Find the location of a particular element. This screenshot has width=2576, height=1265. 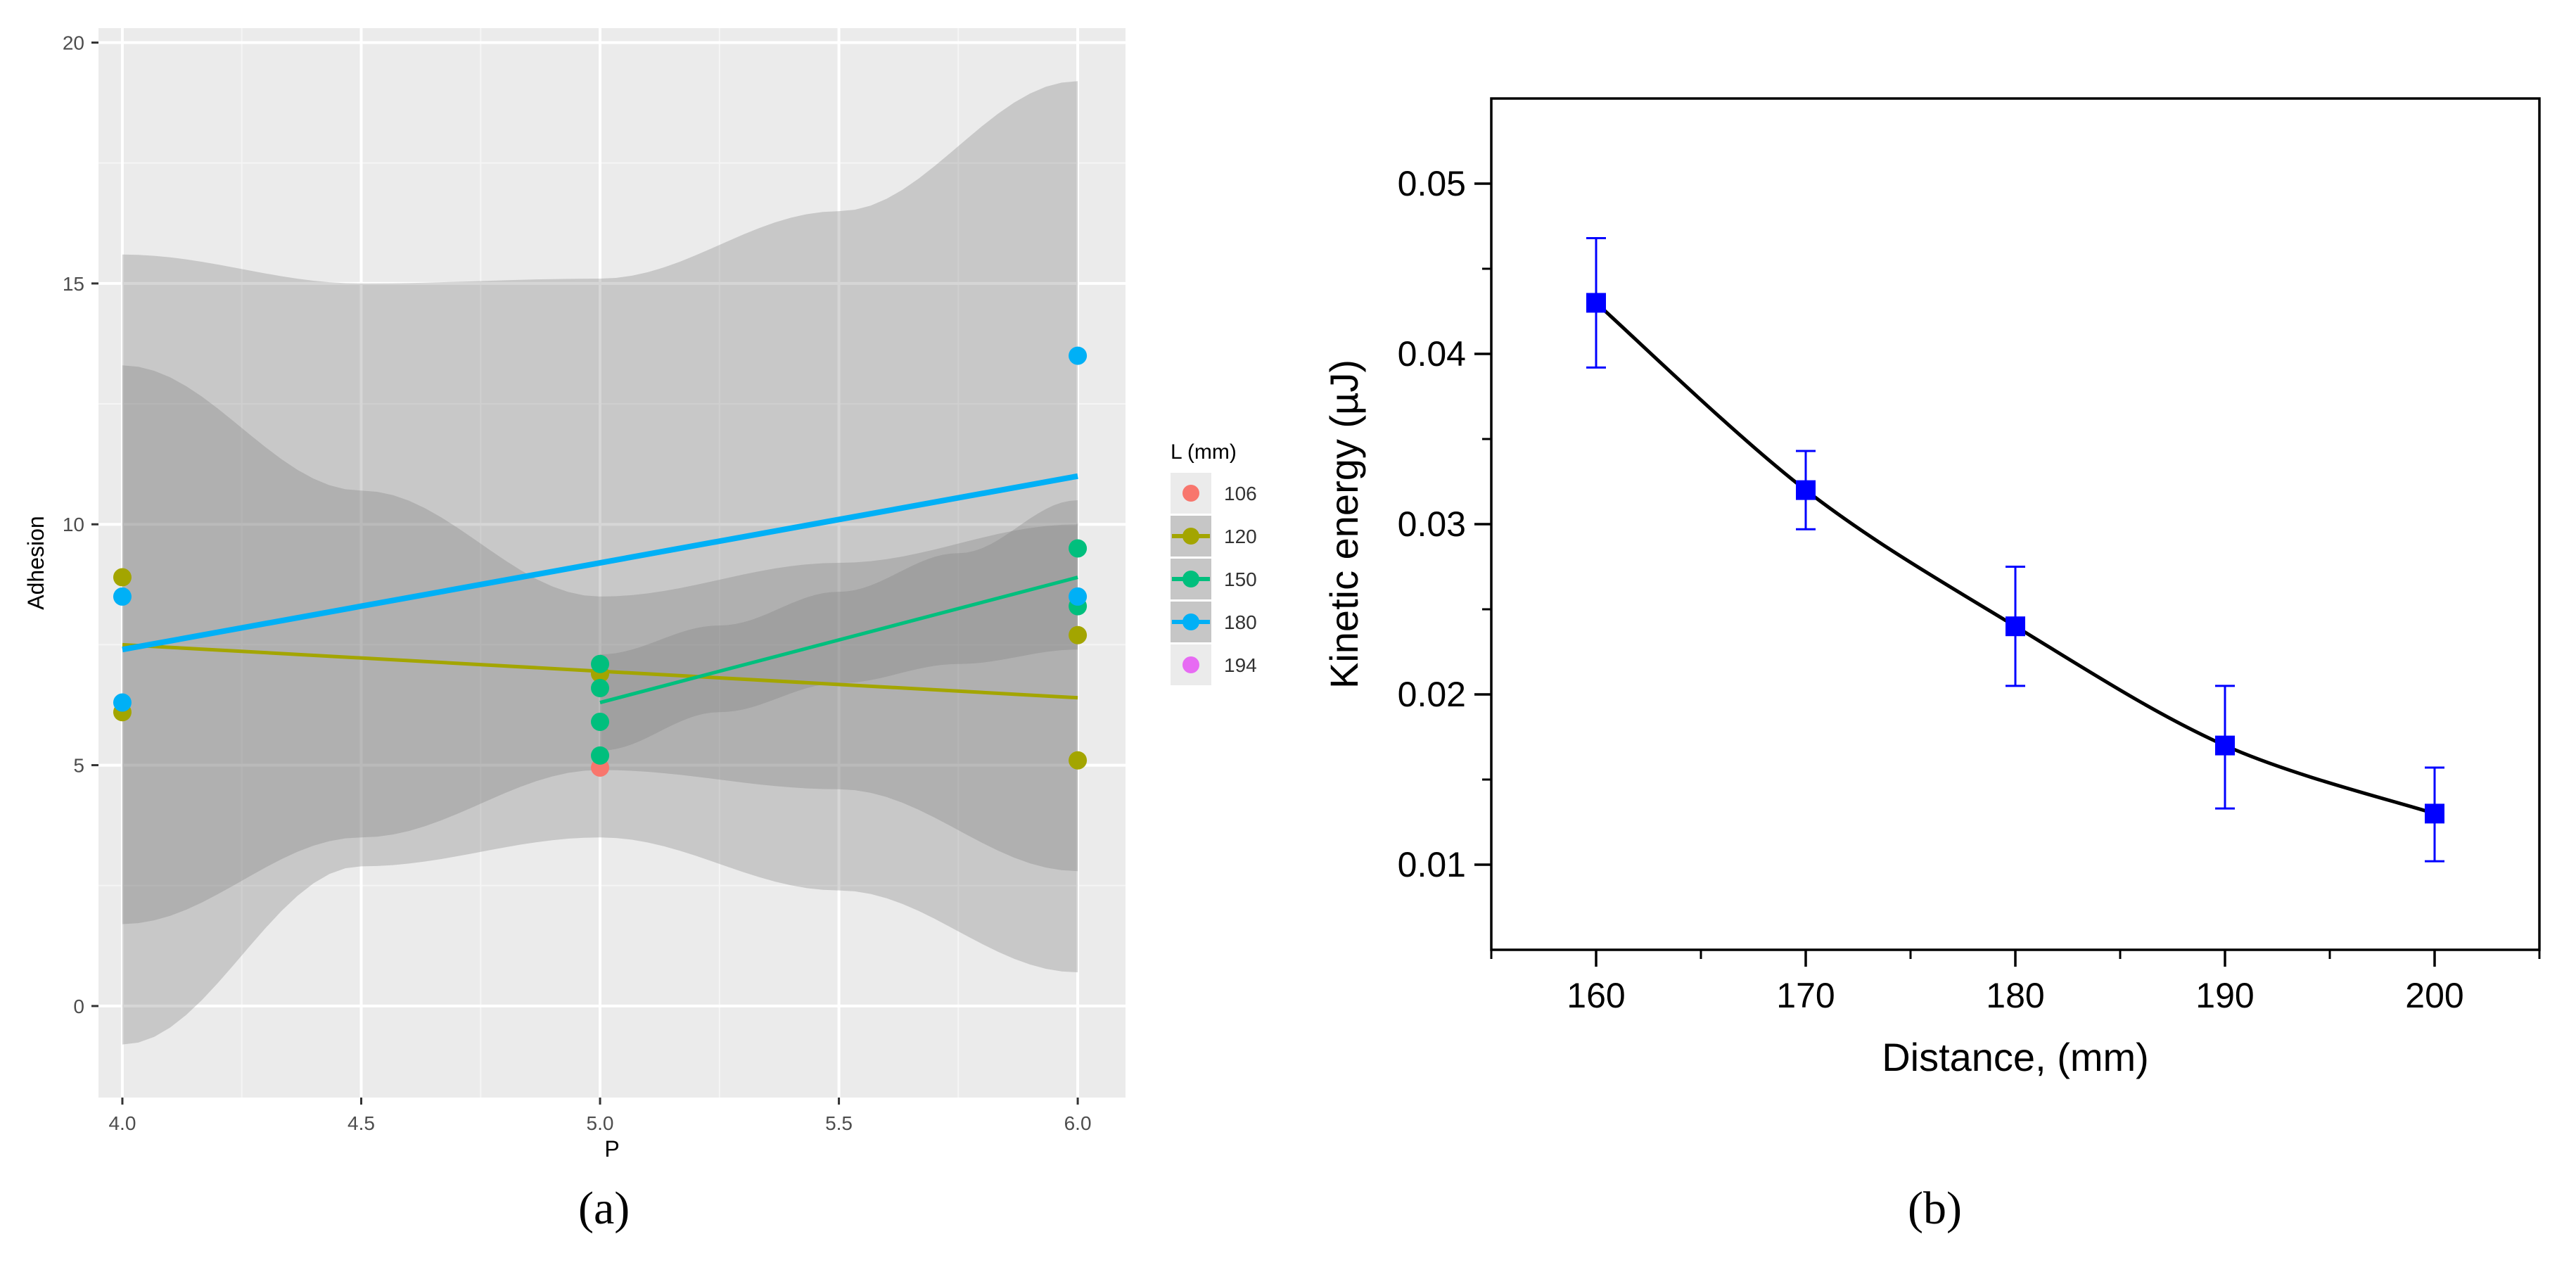

x-tick-label: 160 is located at coordinates (1596, 996).